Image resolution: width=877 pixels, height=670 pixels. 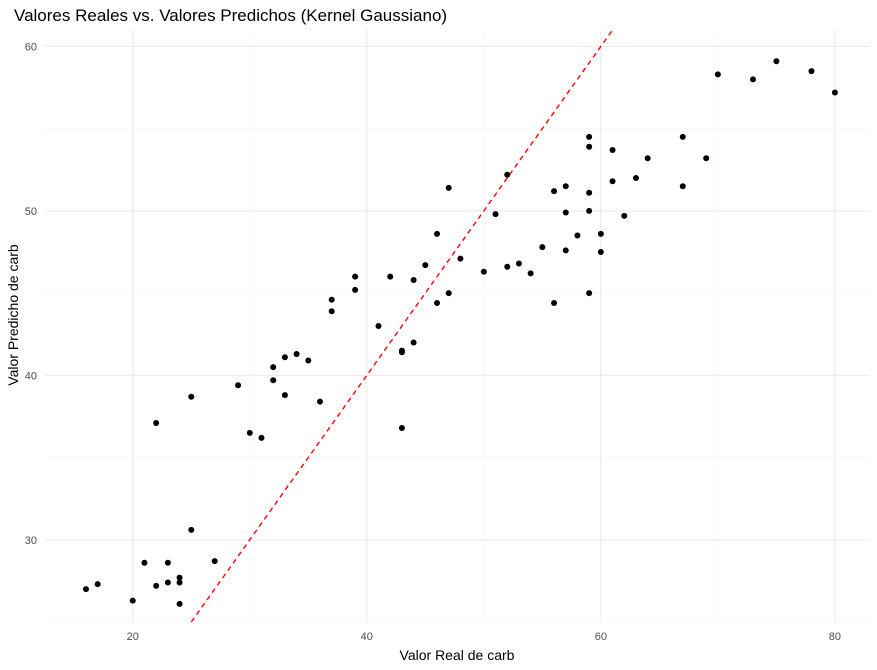 What do you see at coordinates (31, 47) in the screenshot?
I see `y-tick-label: 60` at bounding box center [31, 47].